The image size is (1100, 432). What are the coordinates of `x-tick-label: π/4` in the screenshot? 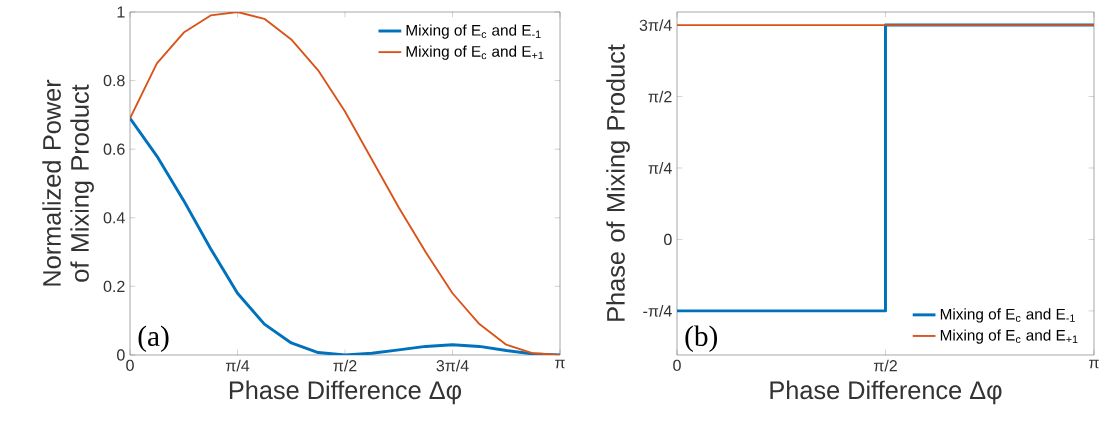 It's located at (237, 365).